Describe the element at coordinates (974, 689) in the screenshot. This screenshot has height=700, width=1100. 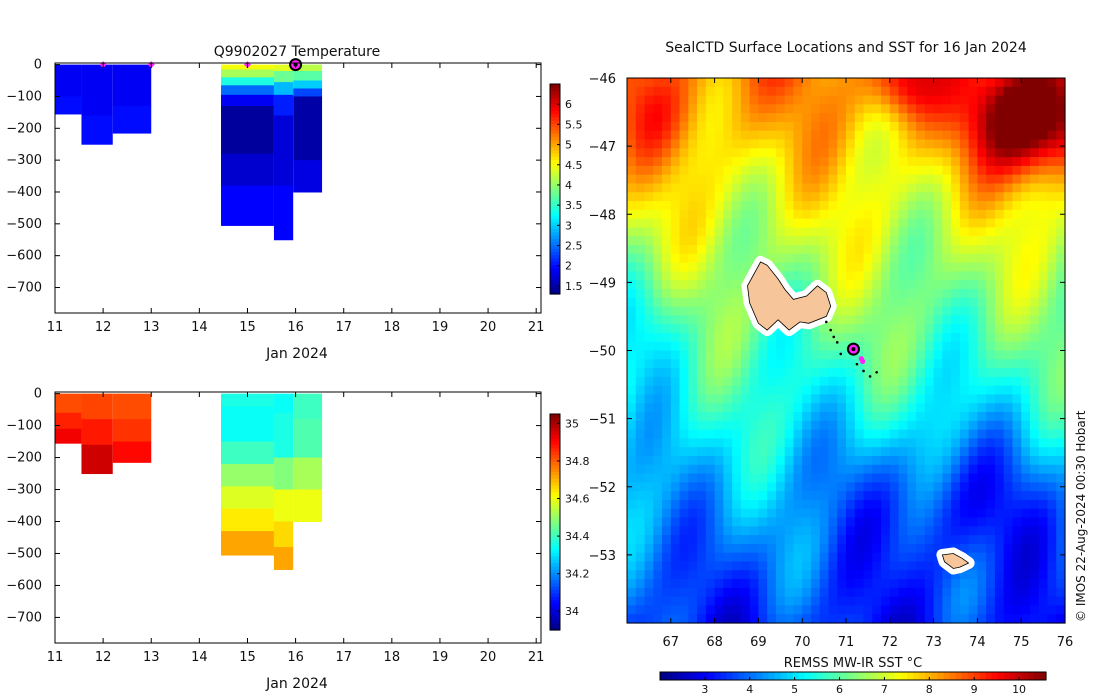
I see `map-colorbar-label-9: 9` at that location.